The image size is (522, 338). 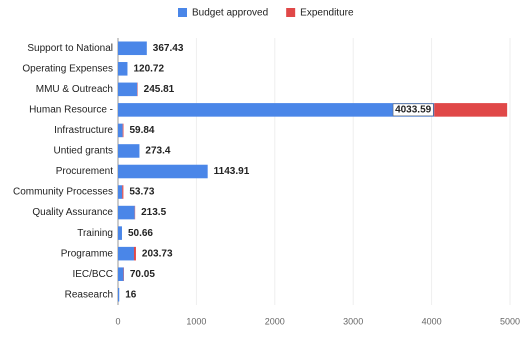 What do you see at coordinates (131, 294) in the screenshot?
I see `value-label: 16` at bounding box center [131, 294].